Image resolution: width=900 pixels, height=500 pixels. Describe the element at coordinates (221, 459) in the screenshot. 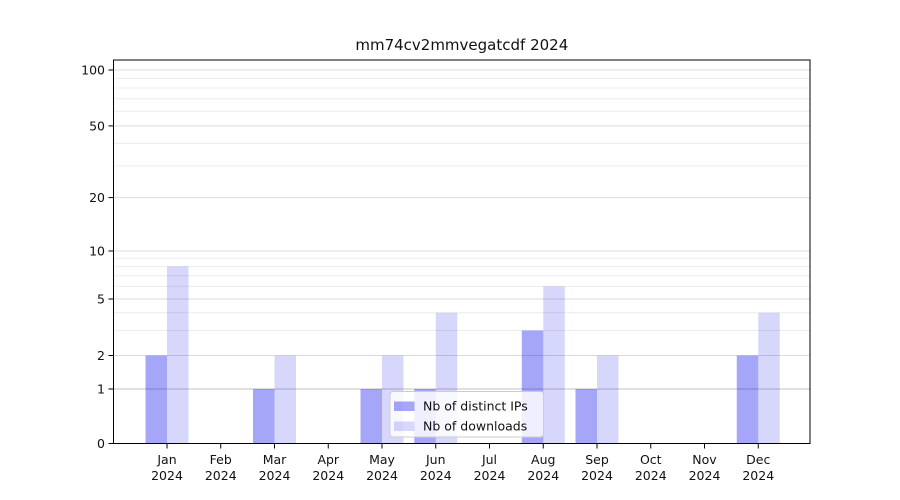

I see `x-tick-label-month: Feb` at that location.